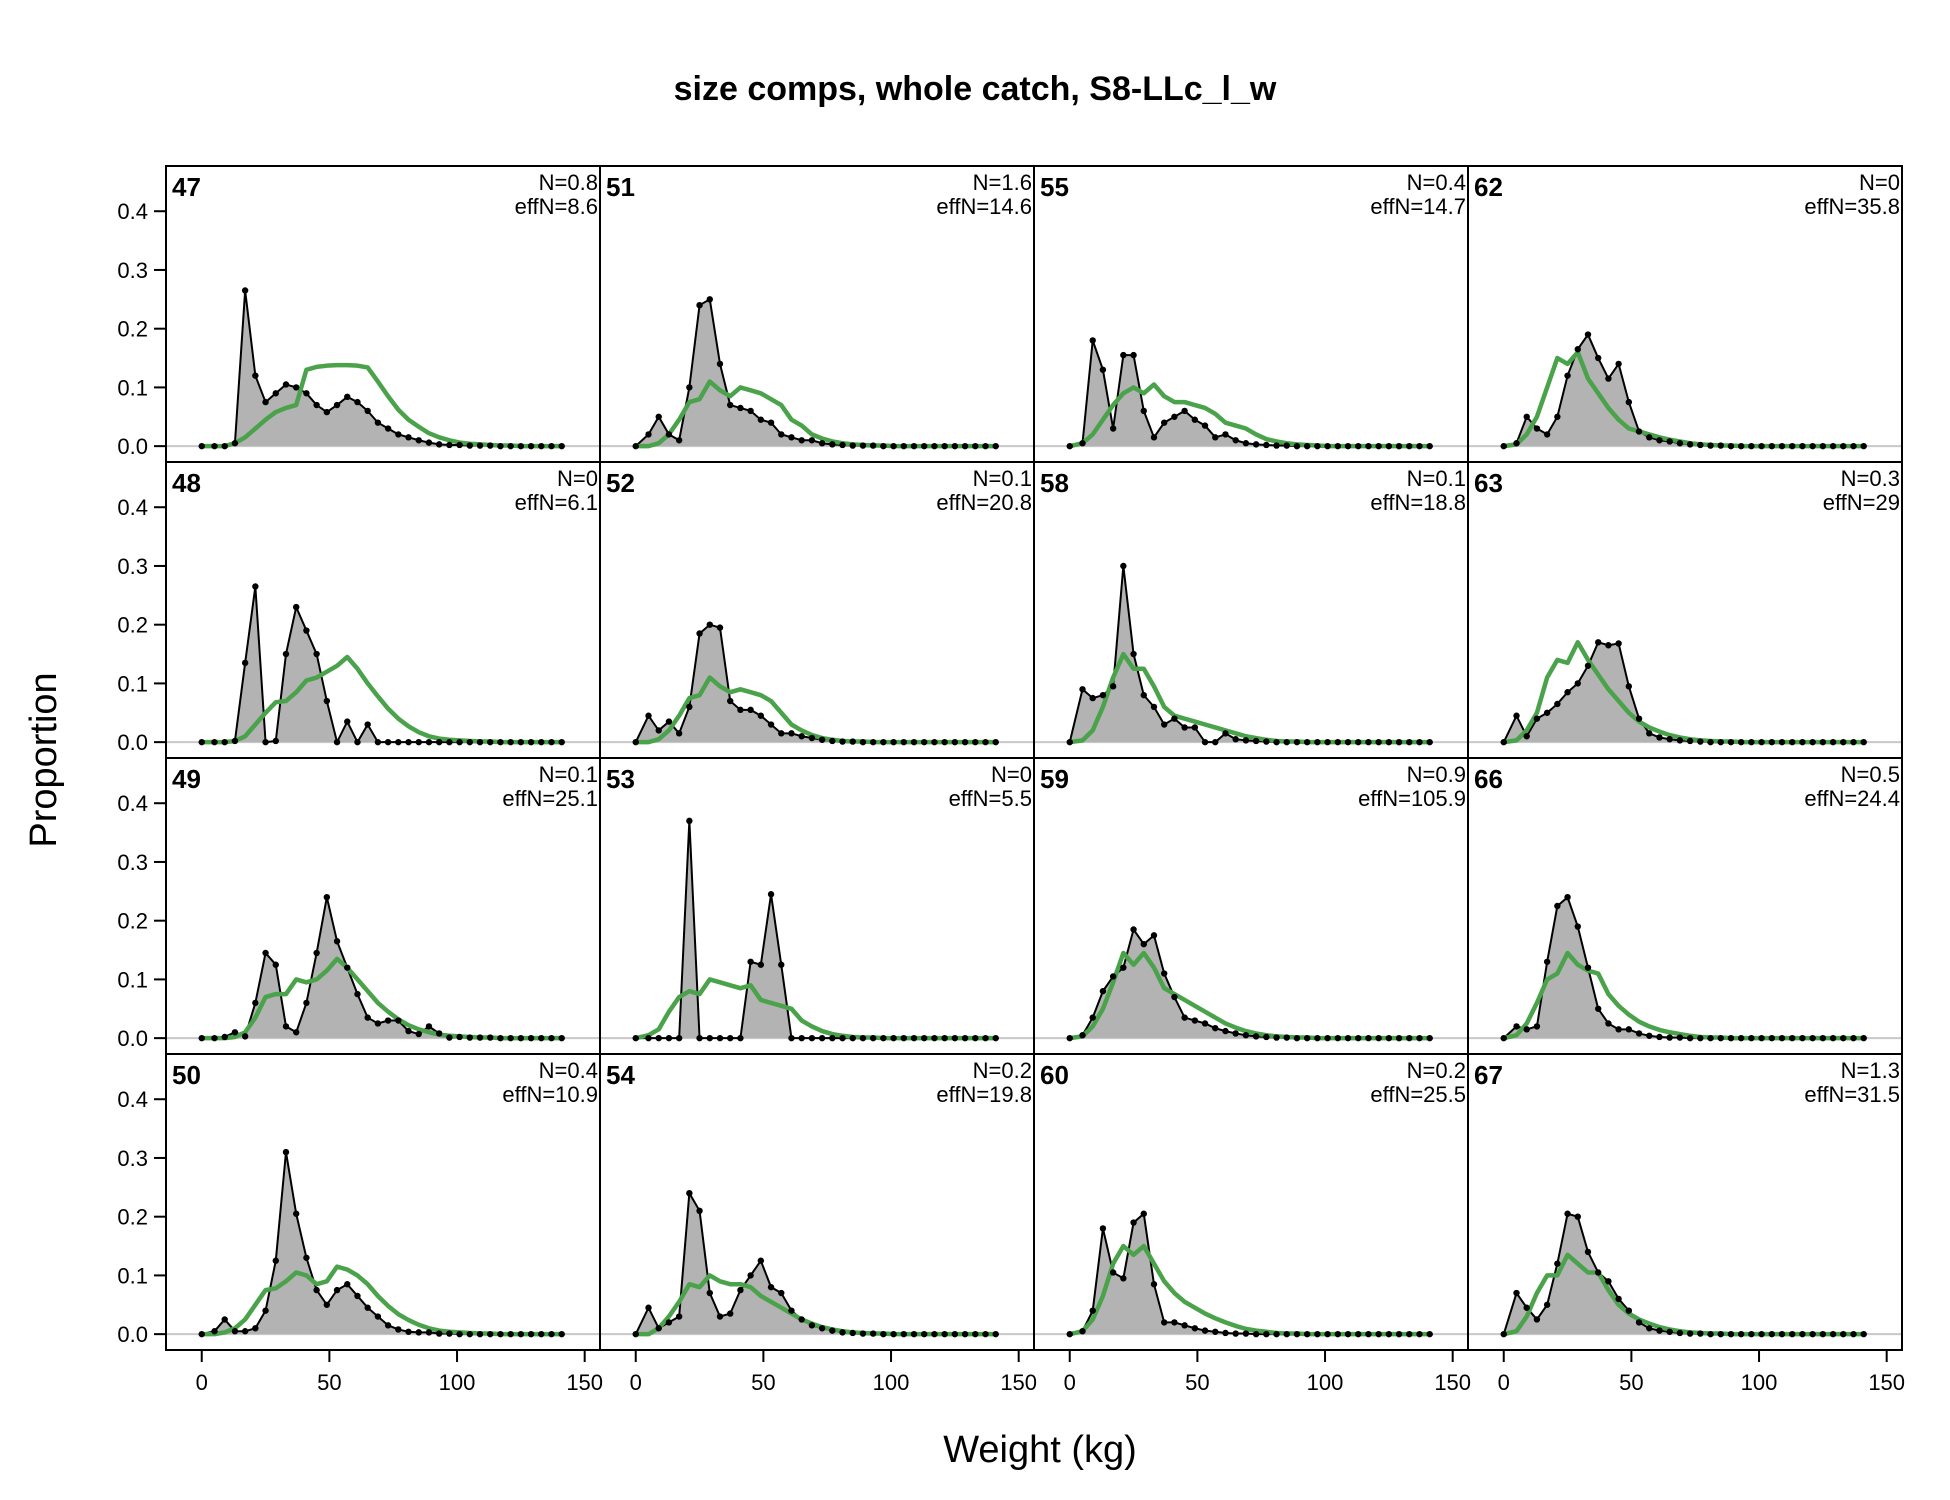  I want to click on panel-label: 59, so click(1054, 779).